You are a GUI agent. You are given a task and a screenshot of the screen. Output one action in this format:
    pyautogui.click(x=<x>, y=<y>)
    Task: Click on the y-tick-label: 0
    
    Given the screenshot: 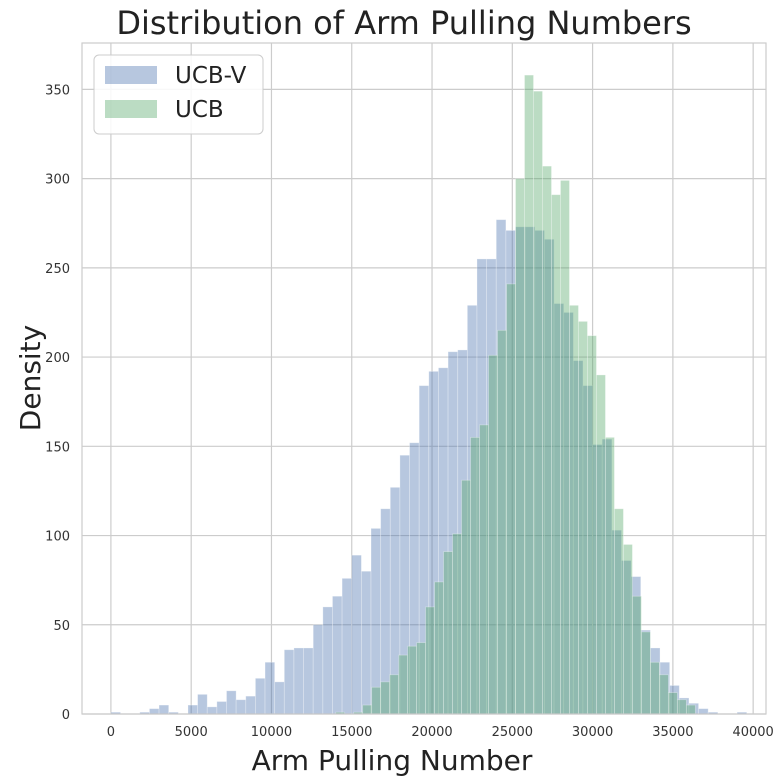 What is the action you would take?
    pyautogui.click(x=66, y=715)
    